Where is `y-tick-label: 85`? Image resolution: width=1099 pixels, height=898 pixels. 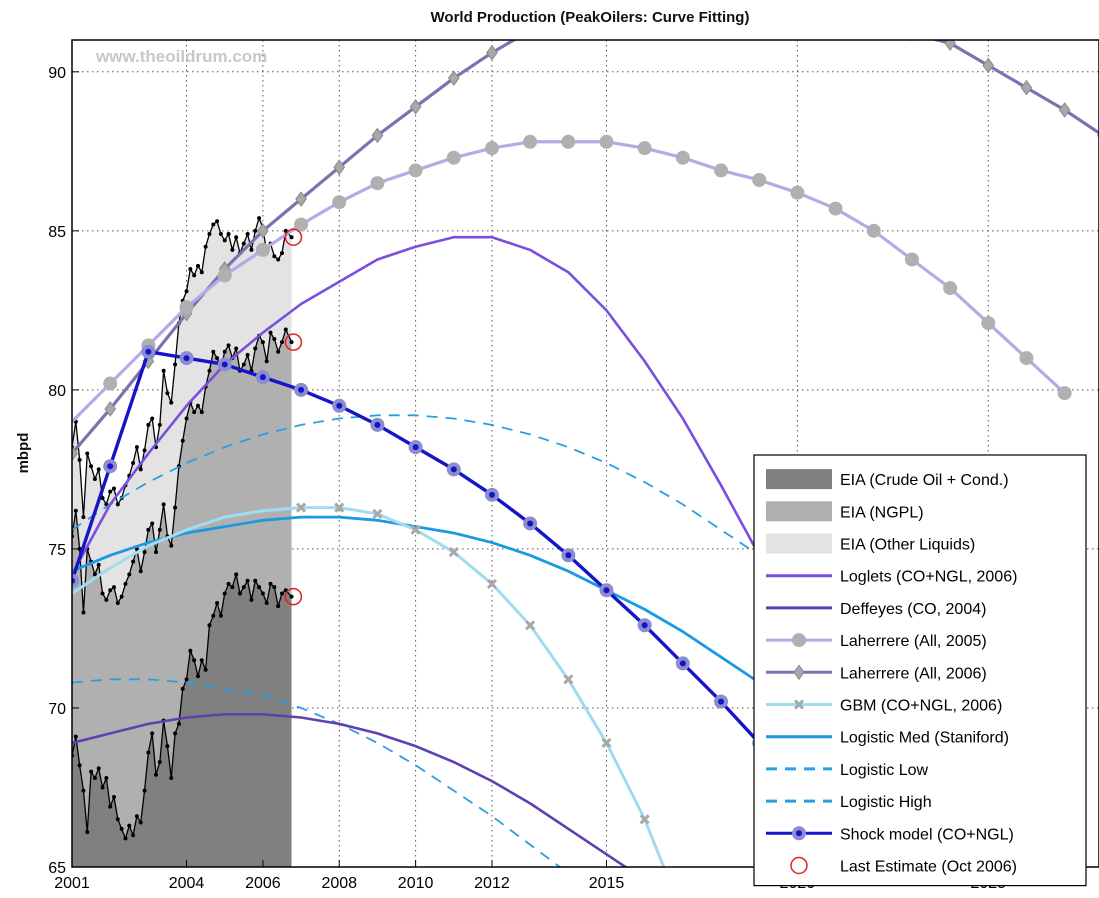
y-tick-label: 85 is located at coordinates (57, 232).